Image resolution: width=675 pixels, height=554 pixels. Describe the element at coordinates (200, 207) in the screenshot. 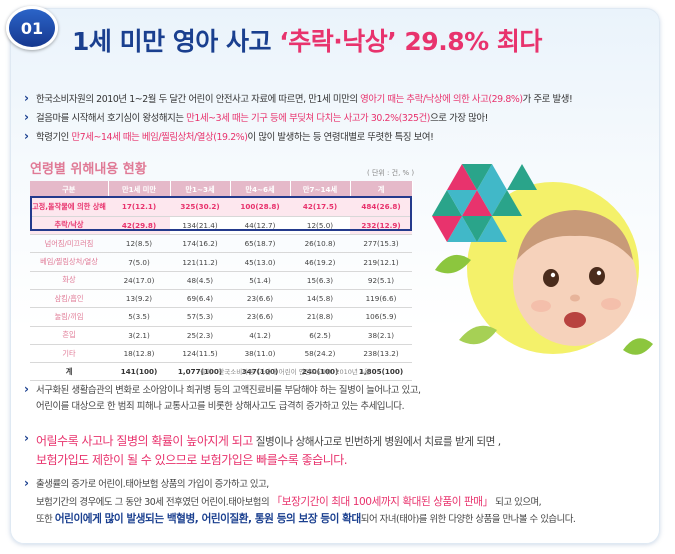

I see `table-cell: 325(30.2)` at that location.